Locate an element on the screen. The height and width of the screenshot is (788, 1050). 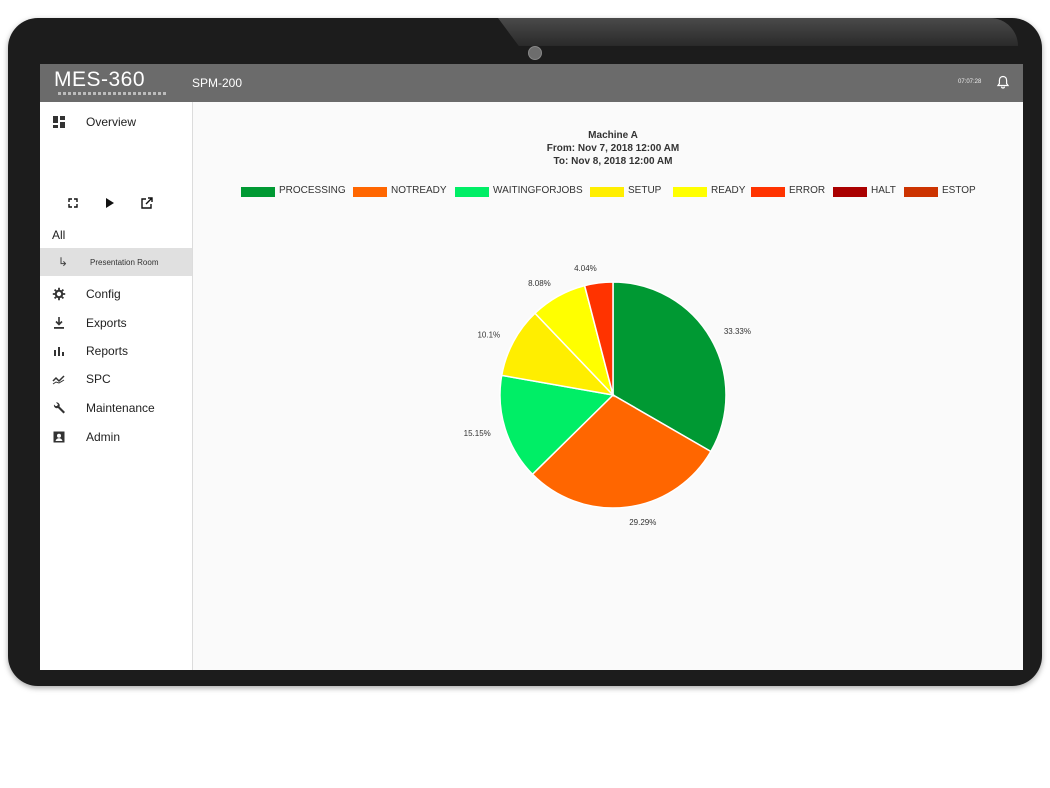
admin-icon is located at coordinates (59, 437).